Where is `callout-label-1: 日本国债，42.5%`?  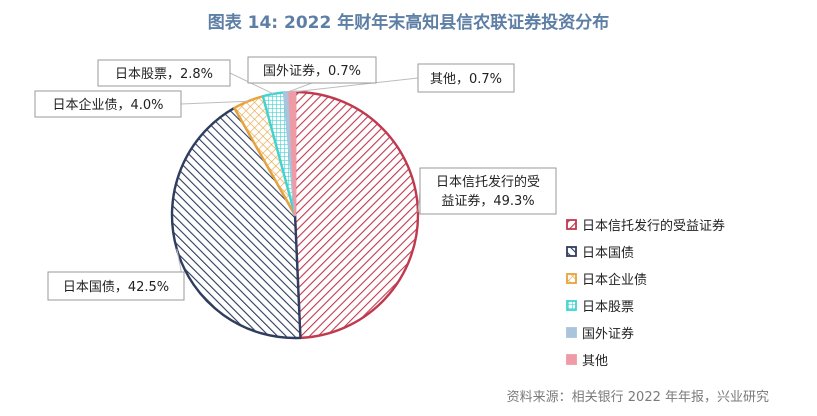 callout-label-1: 日本国债，42.5% is located at coordinates (116, 287).